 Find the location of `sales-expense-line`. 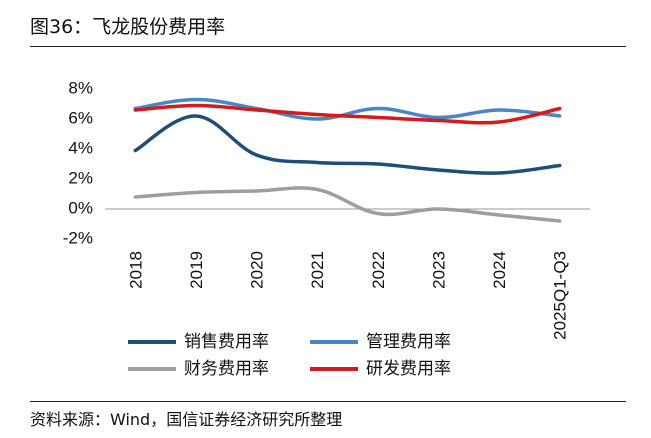

sales-expense-line is located at coordinates (347, 144).